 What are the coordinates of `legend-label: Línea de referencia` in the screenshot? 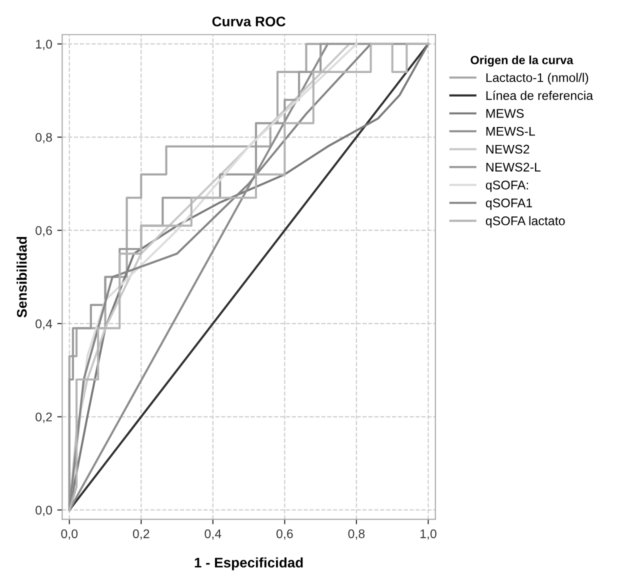 It's located at (540, 95).